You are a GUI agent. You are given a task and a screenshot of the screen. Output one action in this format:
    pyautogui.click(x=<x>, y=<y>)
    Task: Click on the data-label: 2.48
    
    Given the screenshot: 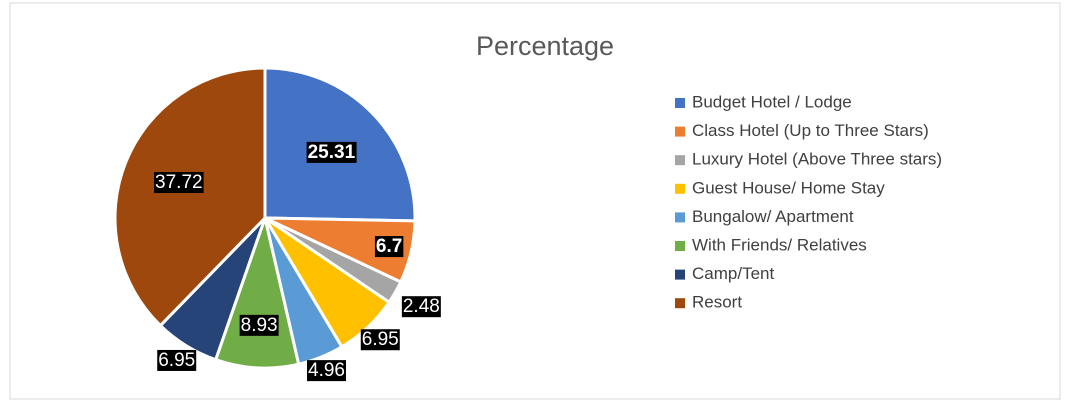 What is the action you would take?
    pyautogui.click(x=421, y=306)
    